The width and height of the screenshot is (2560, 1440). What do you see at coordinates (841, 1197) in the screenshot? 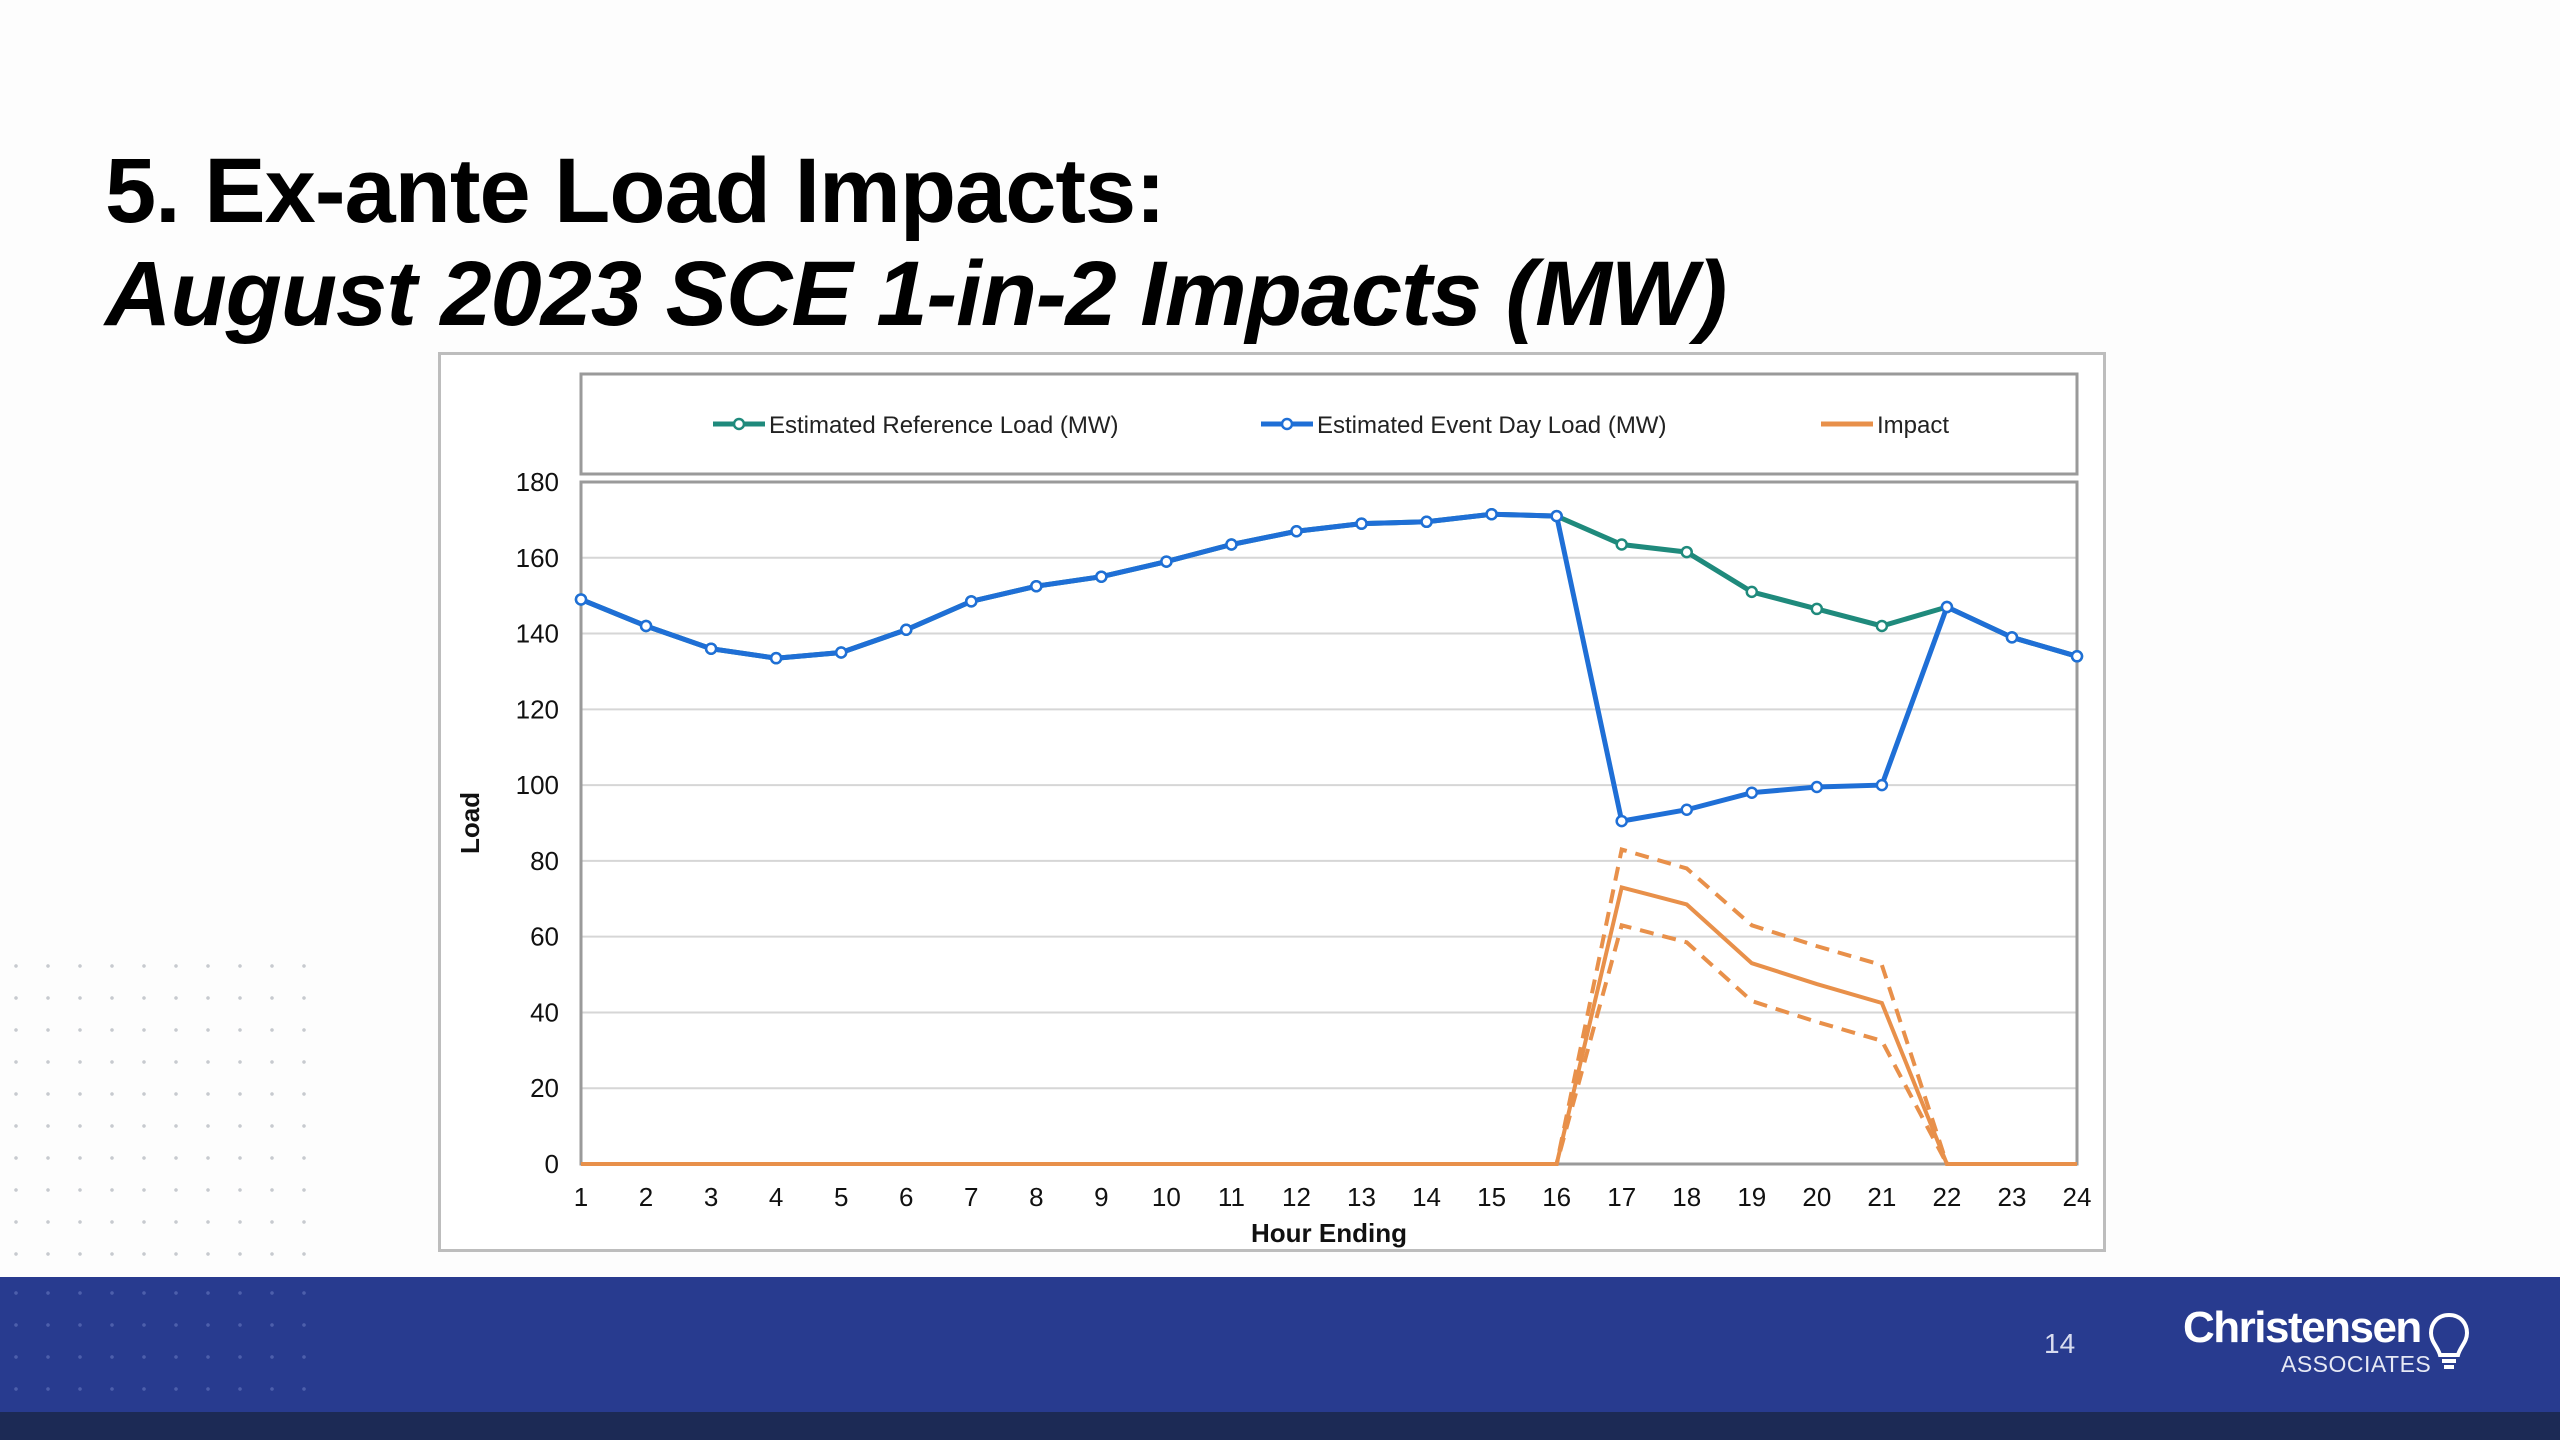
I see `x-tick-label: 5` at bounding box center [841, 1197].